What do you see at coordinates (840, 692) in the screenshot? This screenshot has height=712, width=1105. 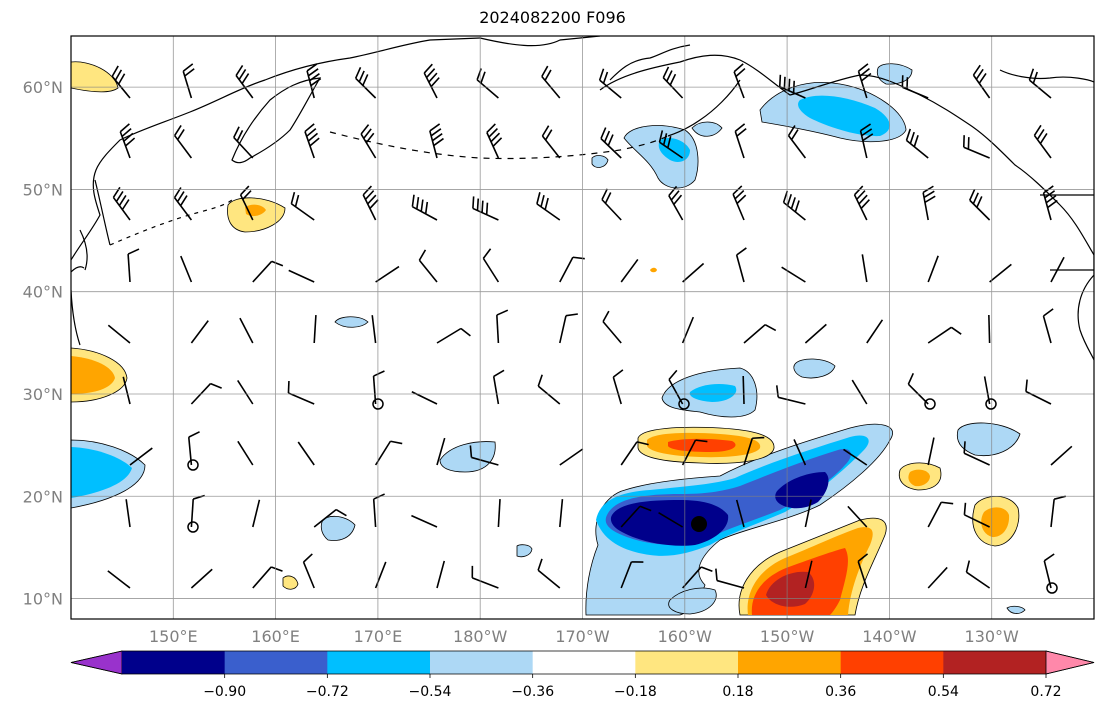 I see `colorbar-label: 0.36` at bounding box center [840, 692].